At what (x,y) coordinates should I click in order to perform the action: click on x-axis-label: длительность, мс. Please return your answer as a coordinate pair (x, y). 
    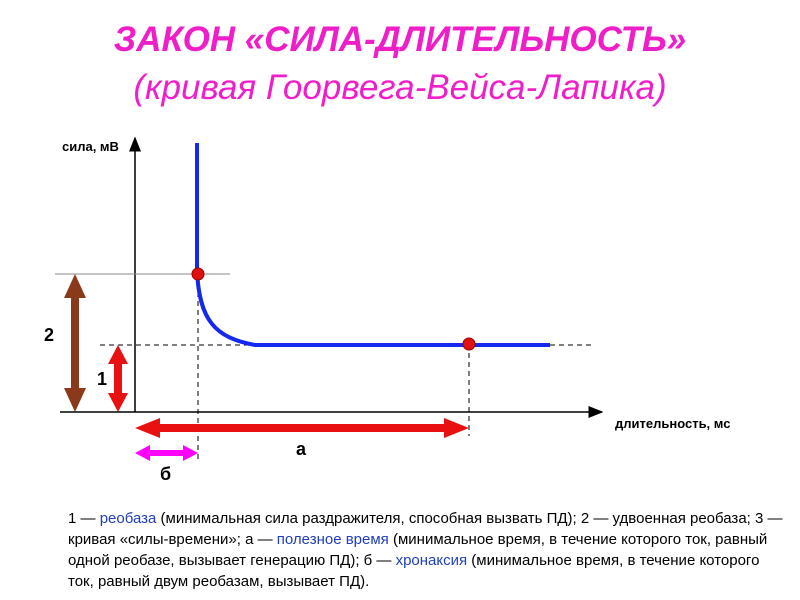
    Looking at the image, I should click on (672, 423).